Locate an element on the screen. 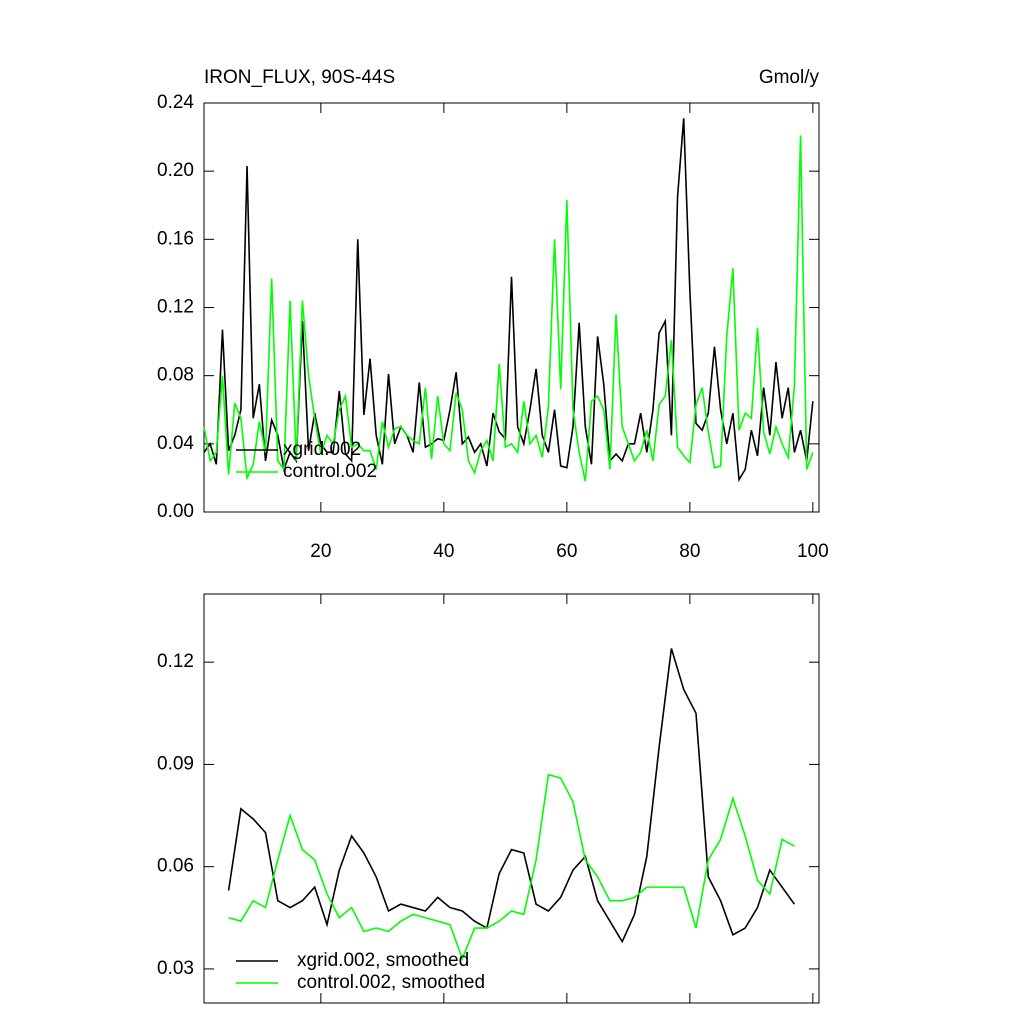 The image size is (1024, 1024). units-label: Gmol/y is located at coordinates (789, 77).